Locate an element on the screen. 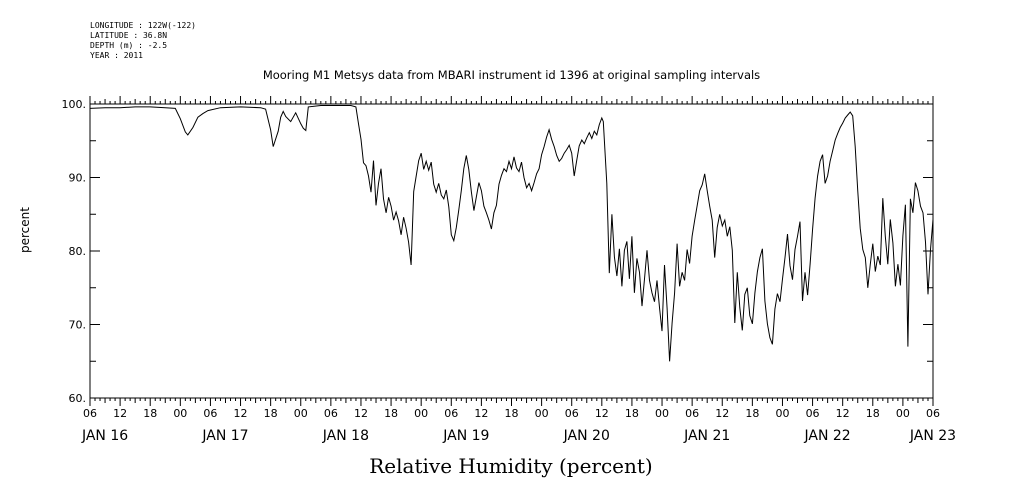  x-day-label: JAN 21 is located at coordinates (706, 436).